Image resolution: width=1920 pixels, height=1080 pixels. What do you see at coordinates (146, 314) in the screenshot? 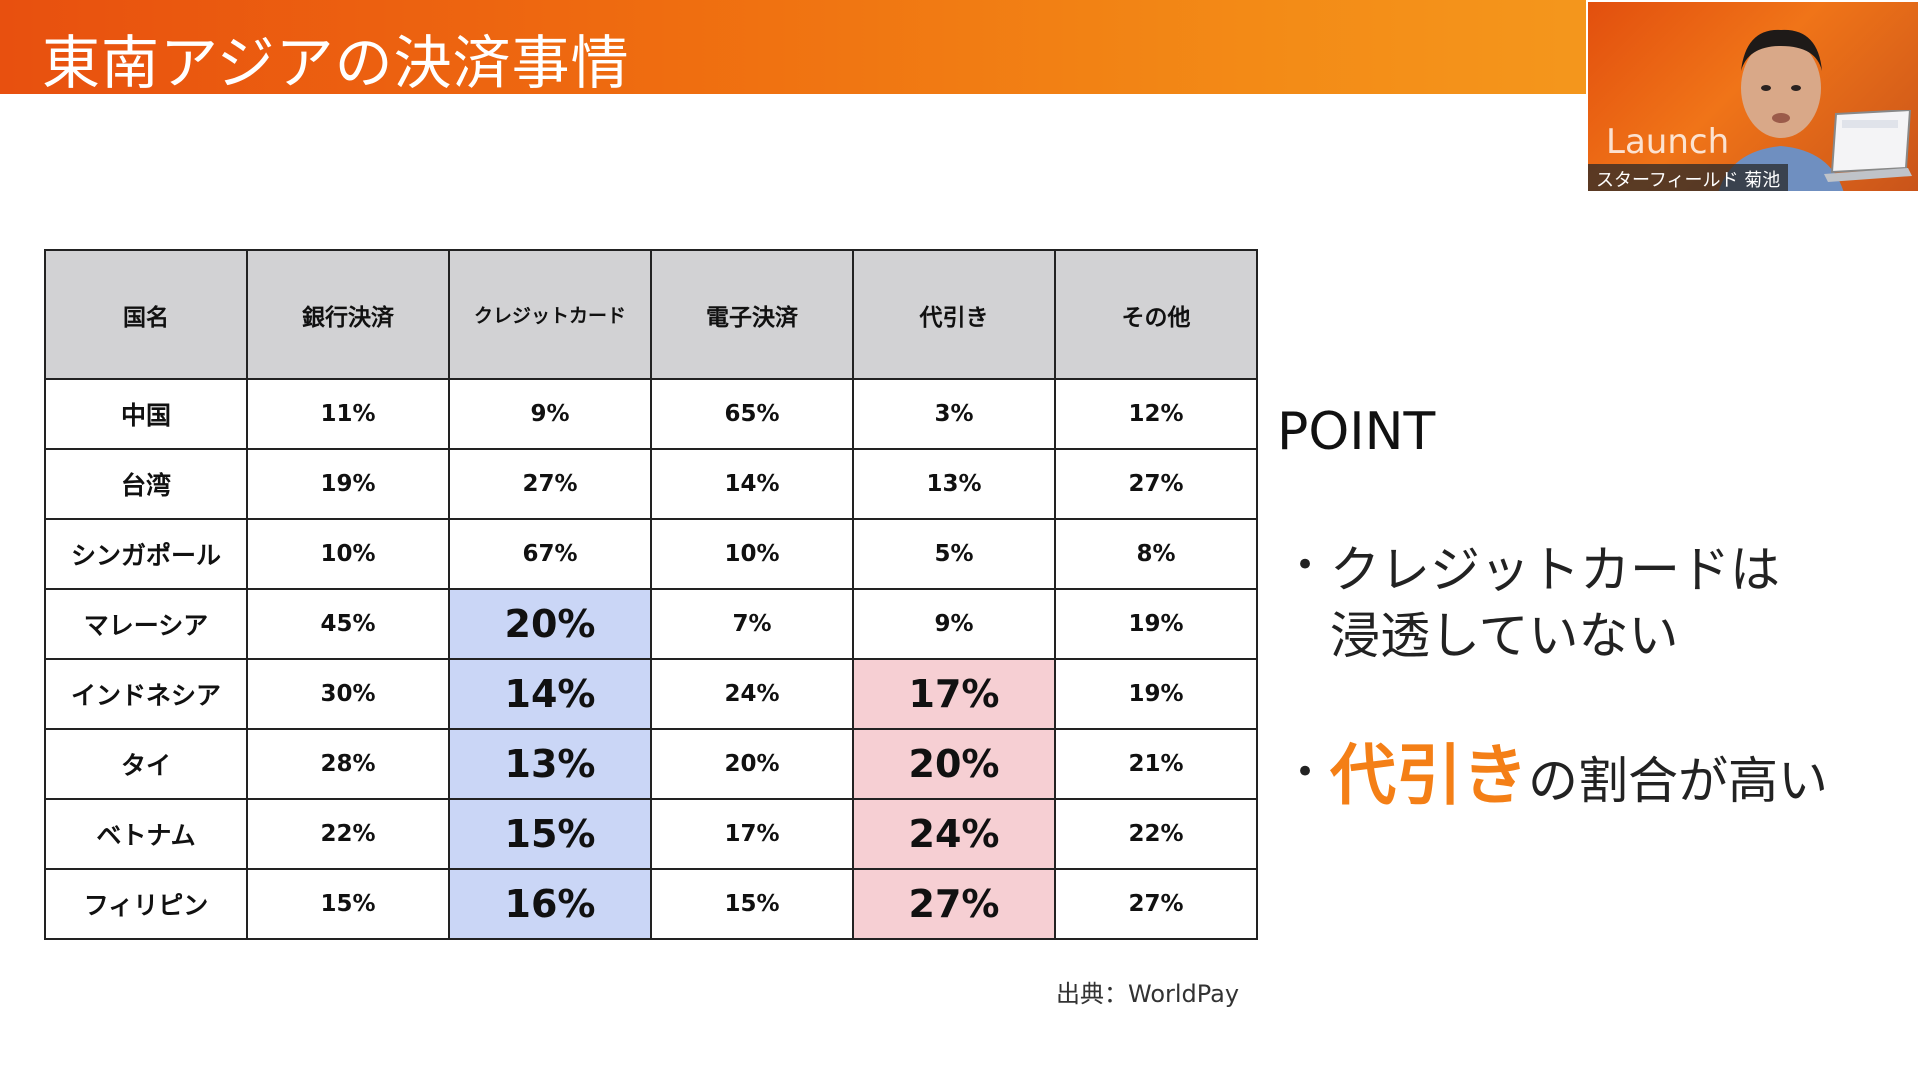
I see `header-country: 国名` at bounding box center [146, 314].